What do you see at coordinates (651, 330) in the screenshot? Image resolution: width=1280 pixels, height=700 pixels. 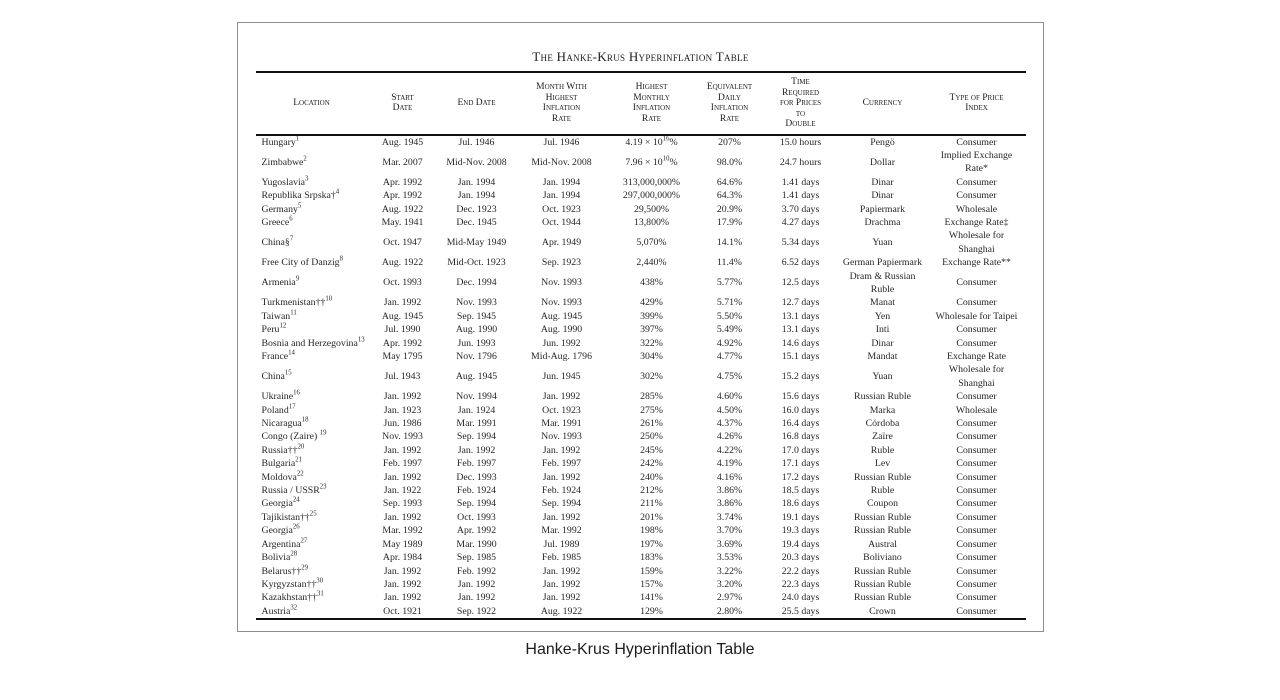 I see `cell-highest-monthly: 397%` at bounding box center [651, 330].